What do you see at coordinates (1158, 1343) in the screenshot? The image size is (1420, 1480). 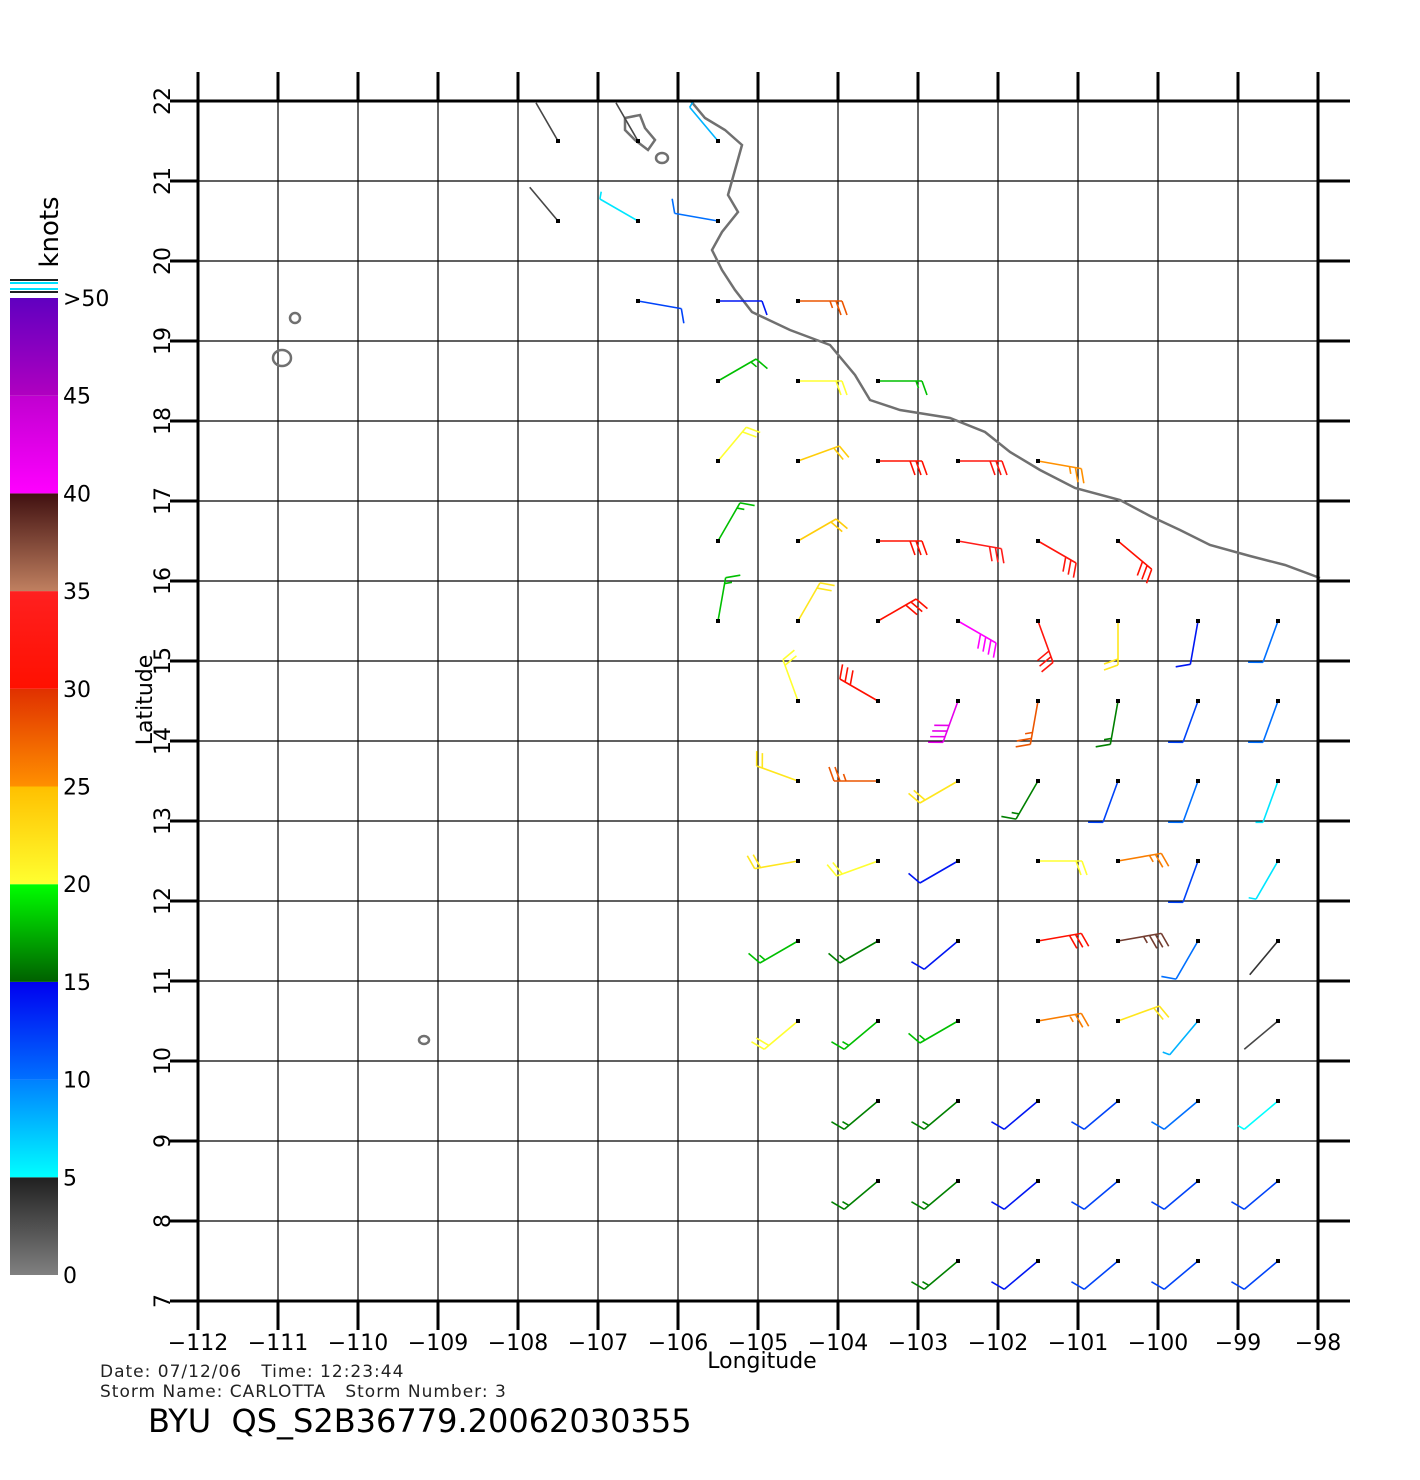 I see `x-tick-label: −100` at bounding box center [1158, 1343].